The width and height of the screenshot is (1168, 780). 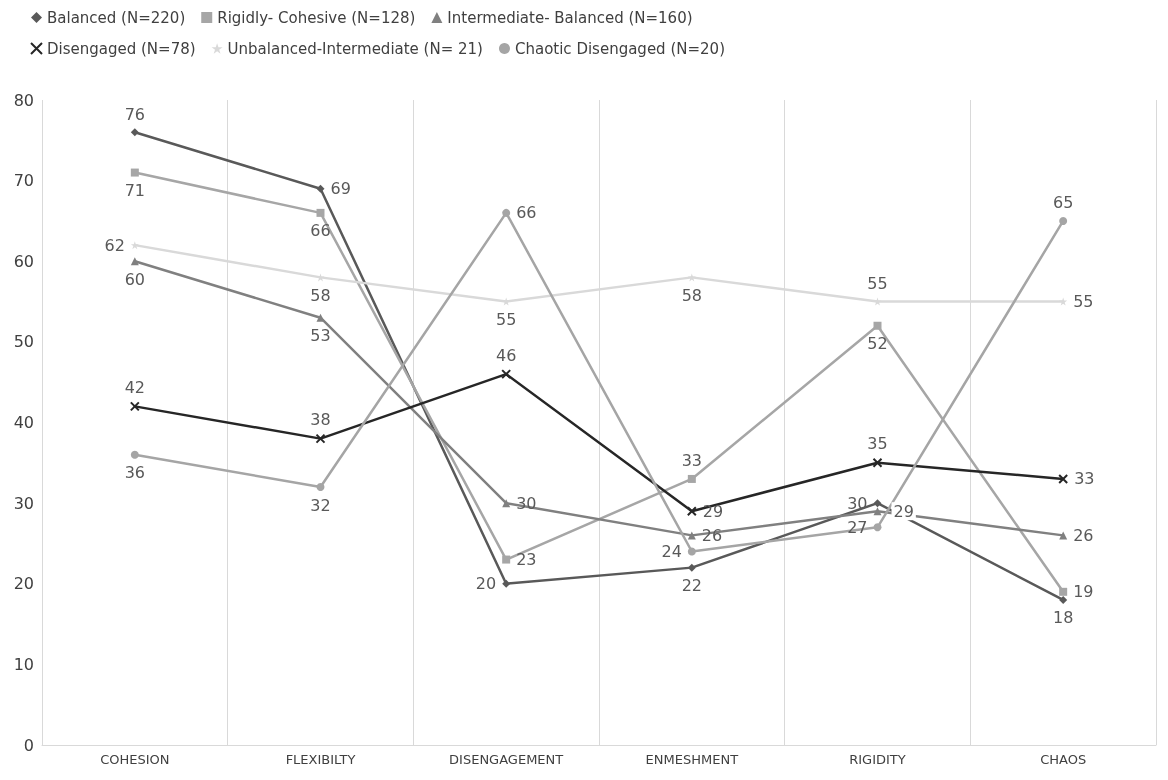 What do you see at coordinates (692, 759) in the screenshot?
I see `x-tick-label: ENMESHMENT` at bounding box center [692, 759].